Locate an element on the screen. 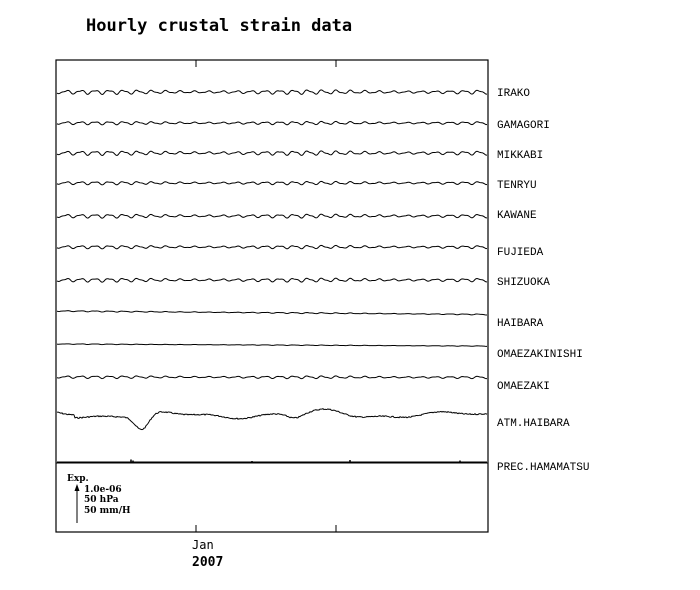  station-label-gamagori: GAMAGORI is located at coordinates (523, 126).